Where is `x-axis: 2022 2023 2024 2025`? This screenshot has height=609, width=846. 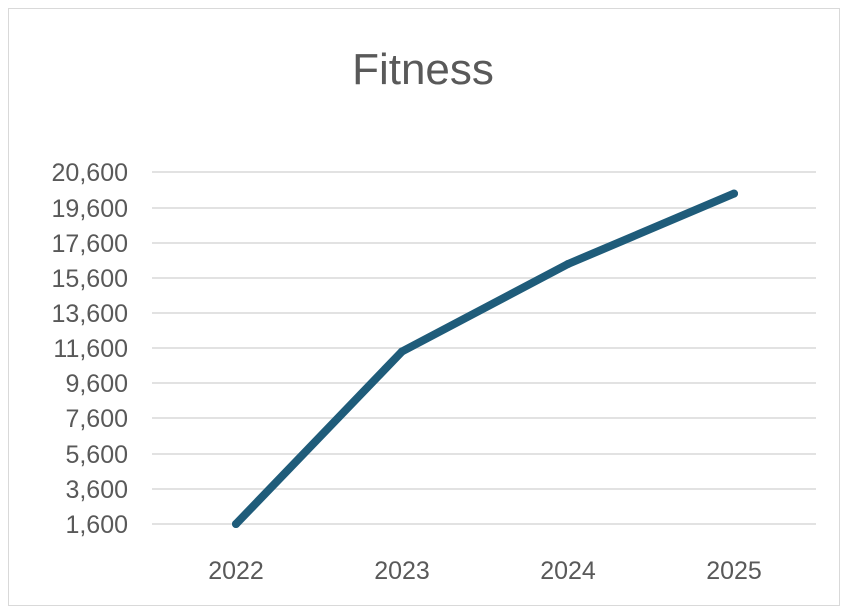
x-axis: 2022 2023 2024 2025 is located at coordinates (485, 571).